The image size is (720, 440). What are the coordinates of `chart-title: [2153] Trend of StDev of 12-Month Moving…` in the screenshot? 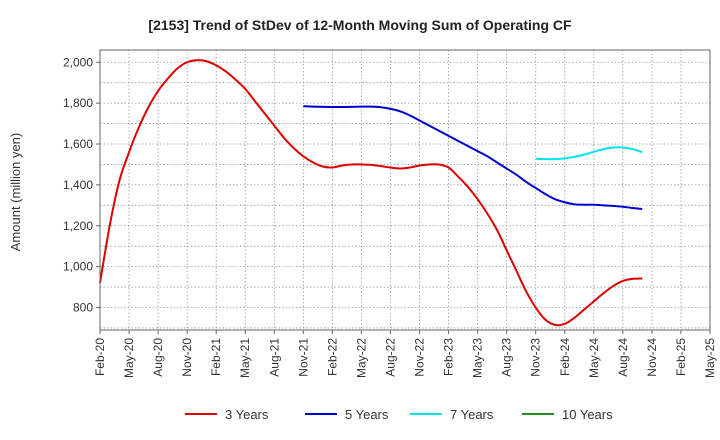 It's located at (360, 25).